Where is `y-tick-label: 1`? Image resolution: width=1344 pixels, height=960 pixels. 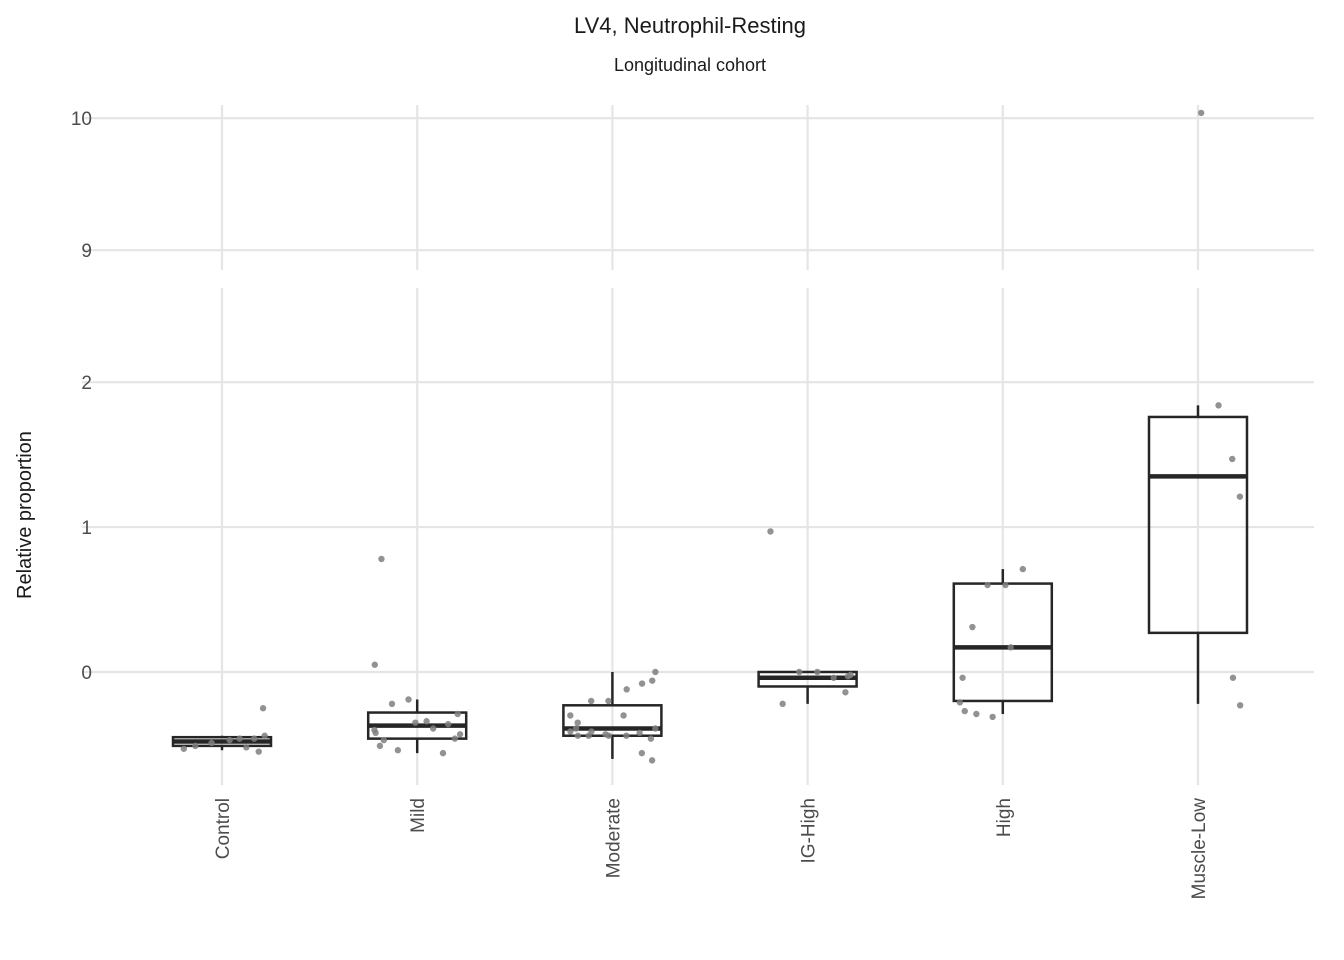 y-tick-label: 1 is located at coordinates (86, 528).